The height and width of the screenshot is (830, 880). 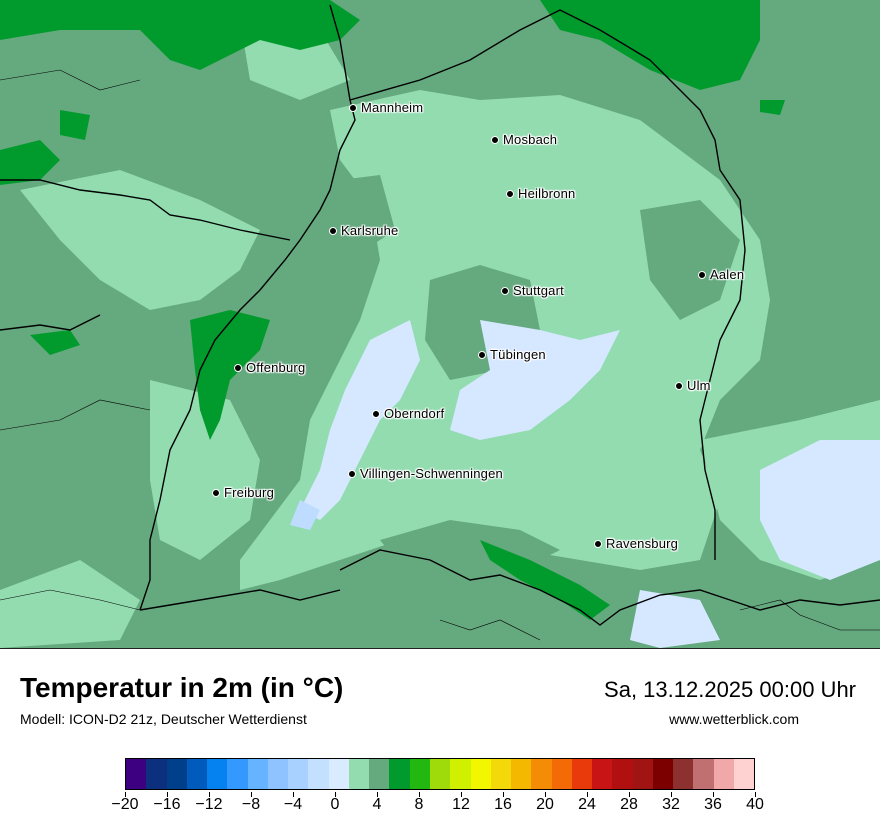 I want to click on city-label: Ulm, so click(x=699, y=385).